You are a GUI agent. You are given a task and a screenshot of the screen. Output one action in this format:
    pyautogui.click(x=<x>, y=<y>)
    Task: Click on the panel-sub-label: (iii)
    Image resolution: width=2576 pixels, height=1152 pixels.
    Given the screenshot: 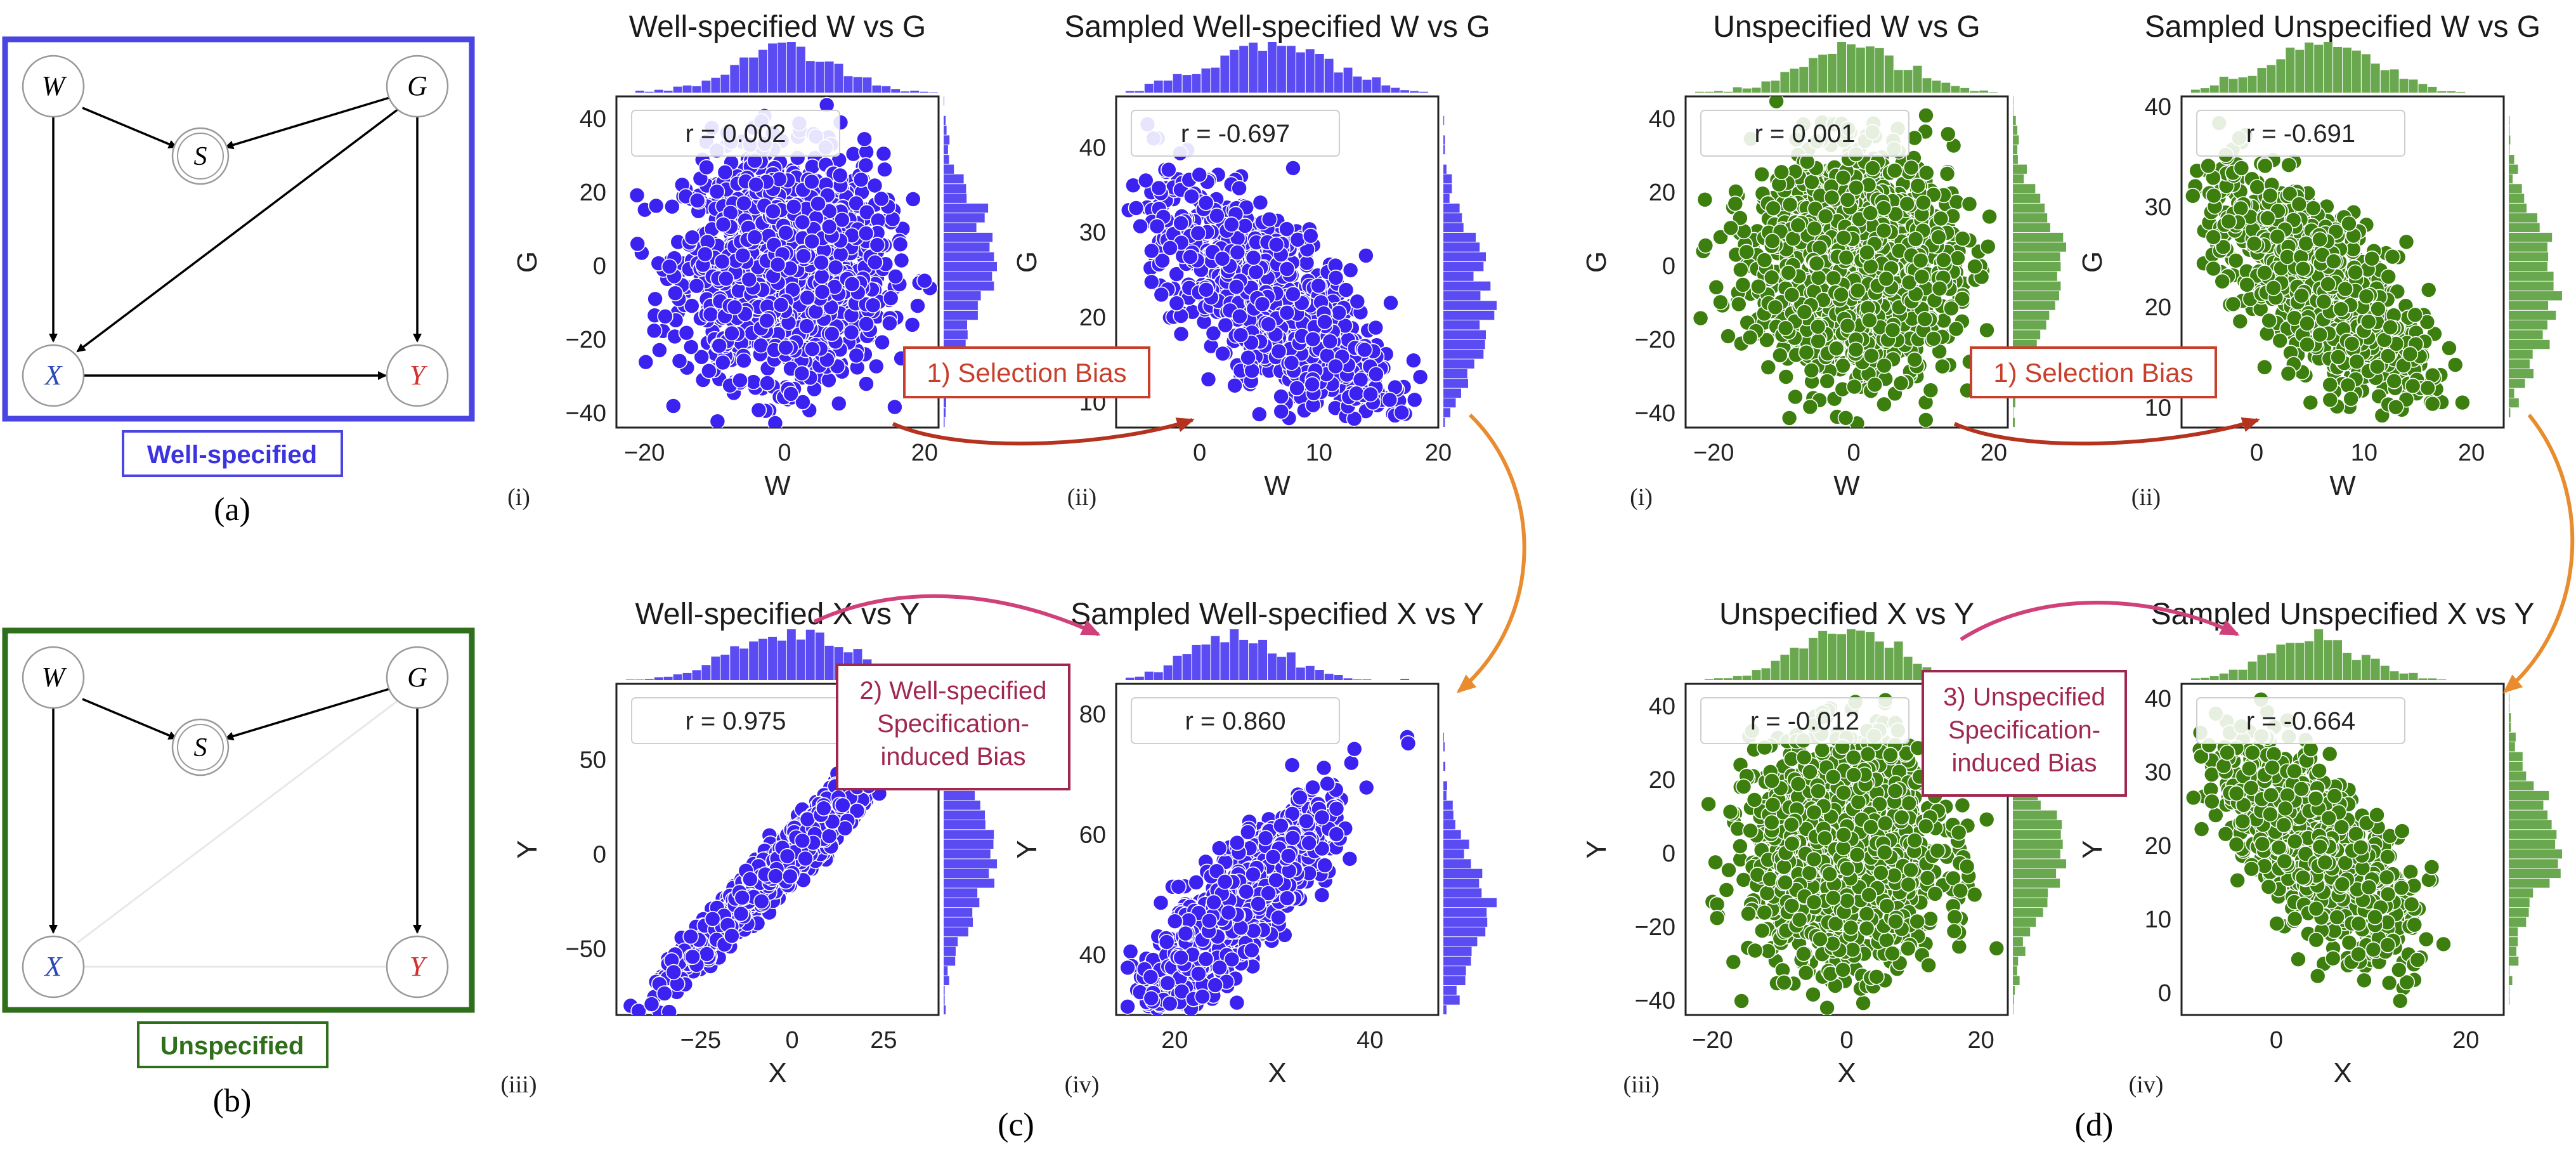 What is the action you would take?
    pyautogui.click(x=519, y=1084)
    